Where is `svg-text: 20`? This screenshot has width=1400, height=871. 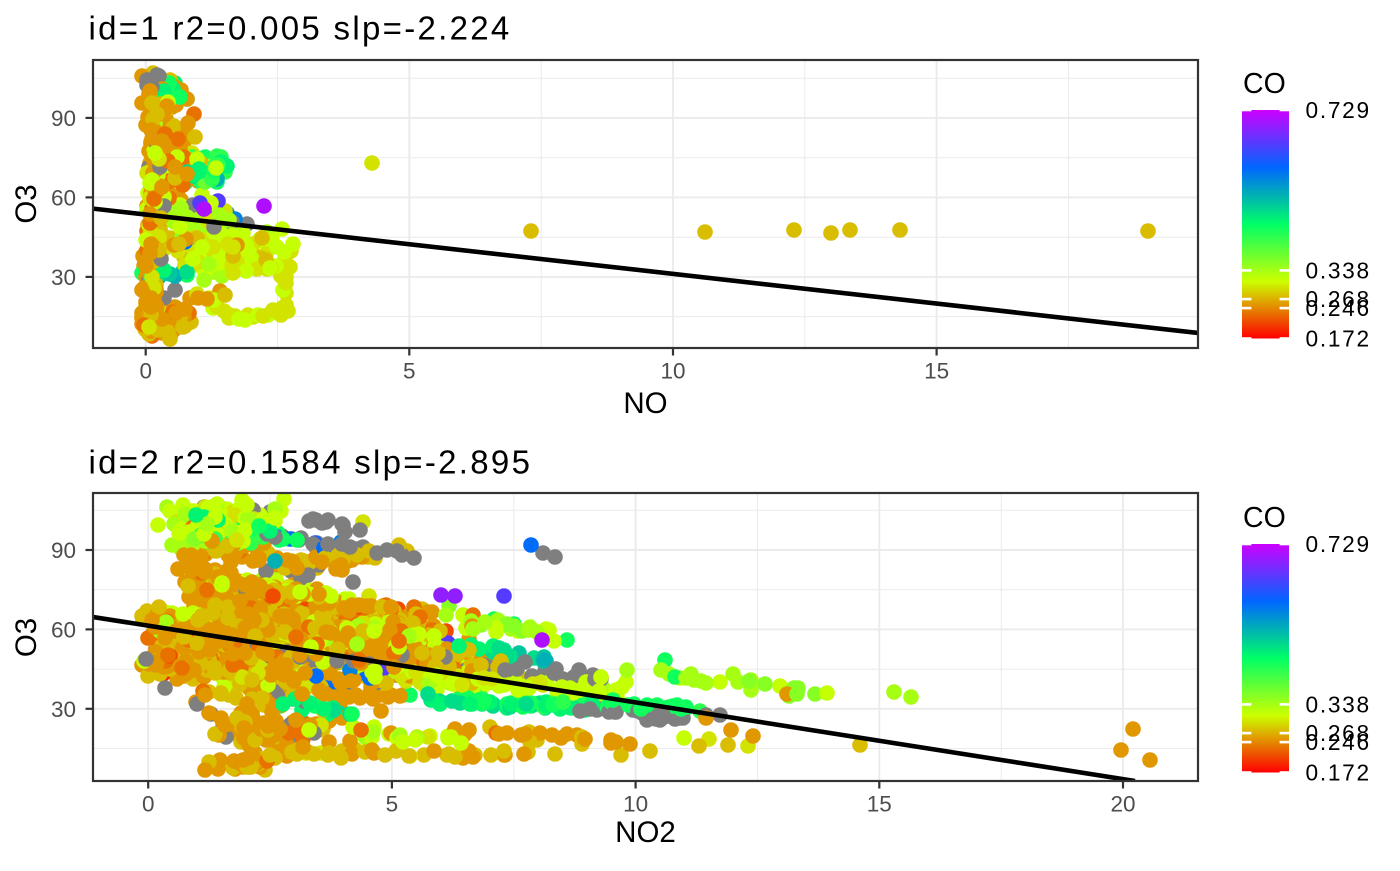
svg-text: 20 is located at coordinates (1122, 804).